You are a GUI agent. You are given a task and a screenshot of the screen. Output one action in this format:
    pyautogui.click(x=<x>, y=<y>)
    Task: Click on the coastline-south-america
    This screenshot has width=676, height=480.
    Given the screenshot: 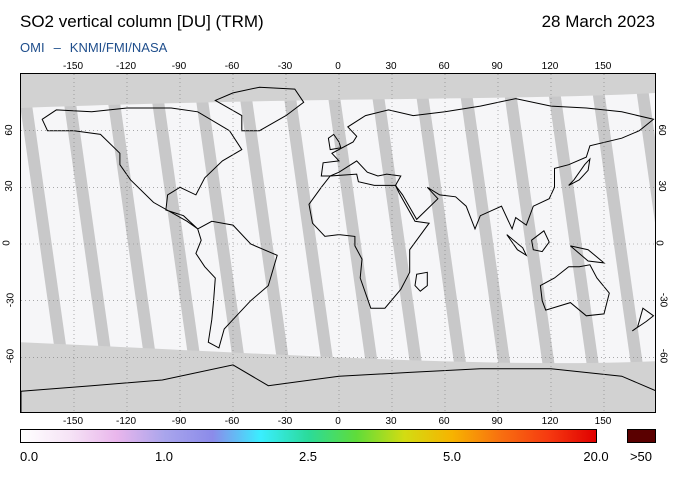 What is the action you would take?
    pyautogui.click(x=236, y=284)
    